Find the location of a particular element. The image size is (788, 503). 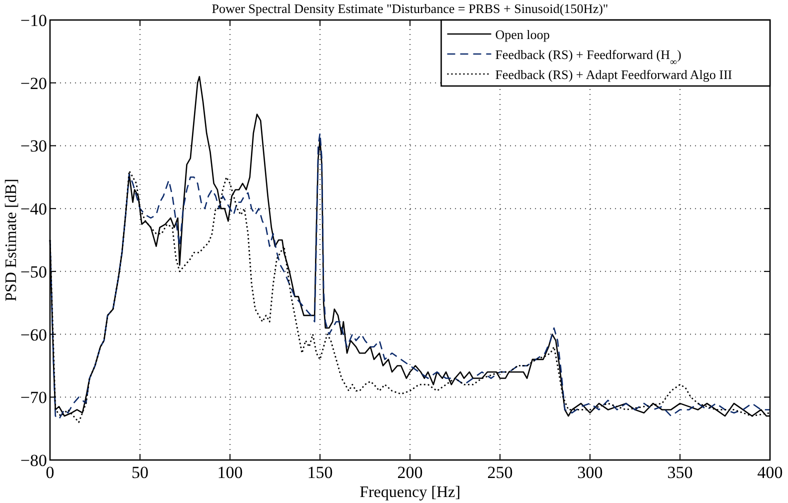

x-tick-label: 0 is located at coordinates (50, 472).